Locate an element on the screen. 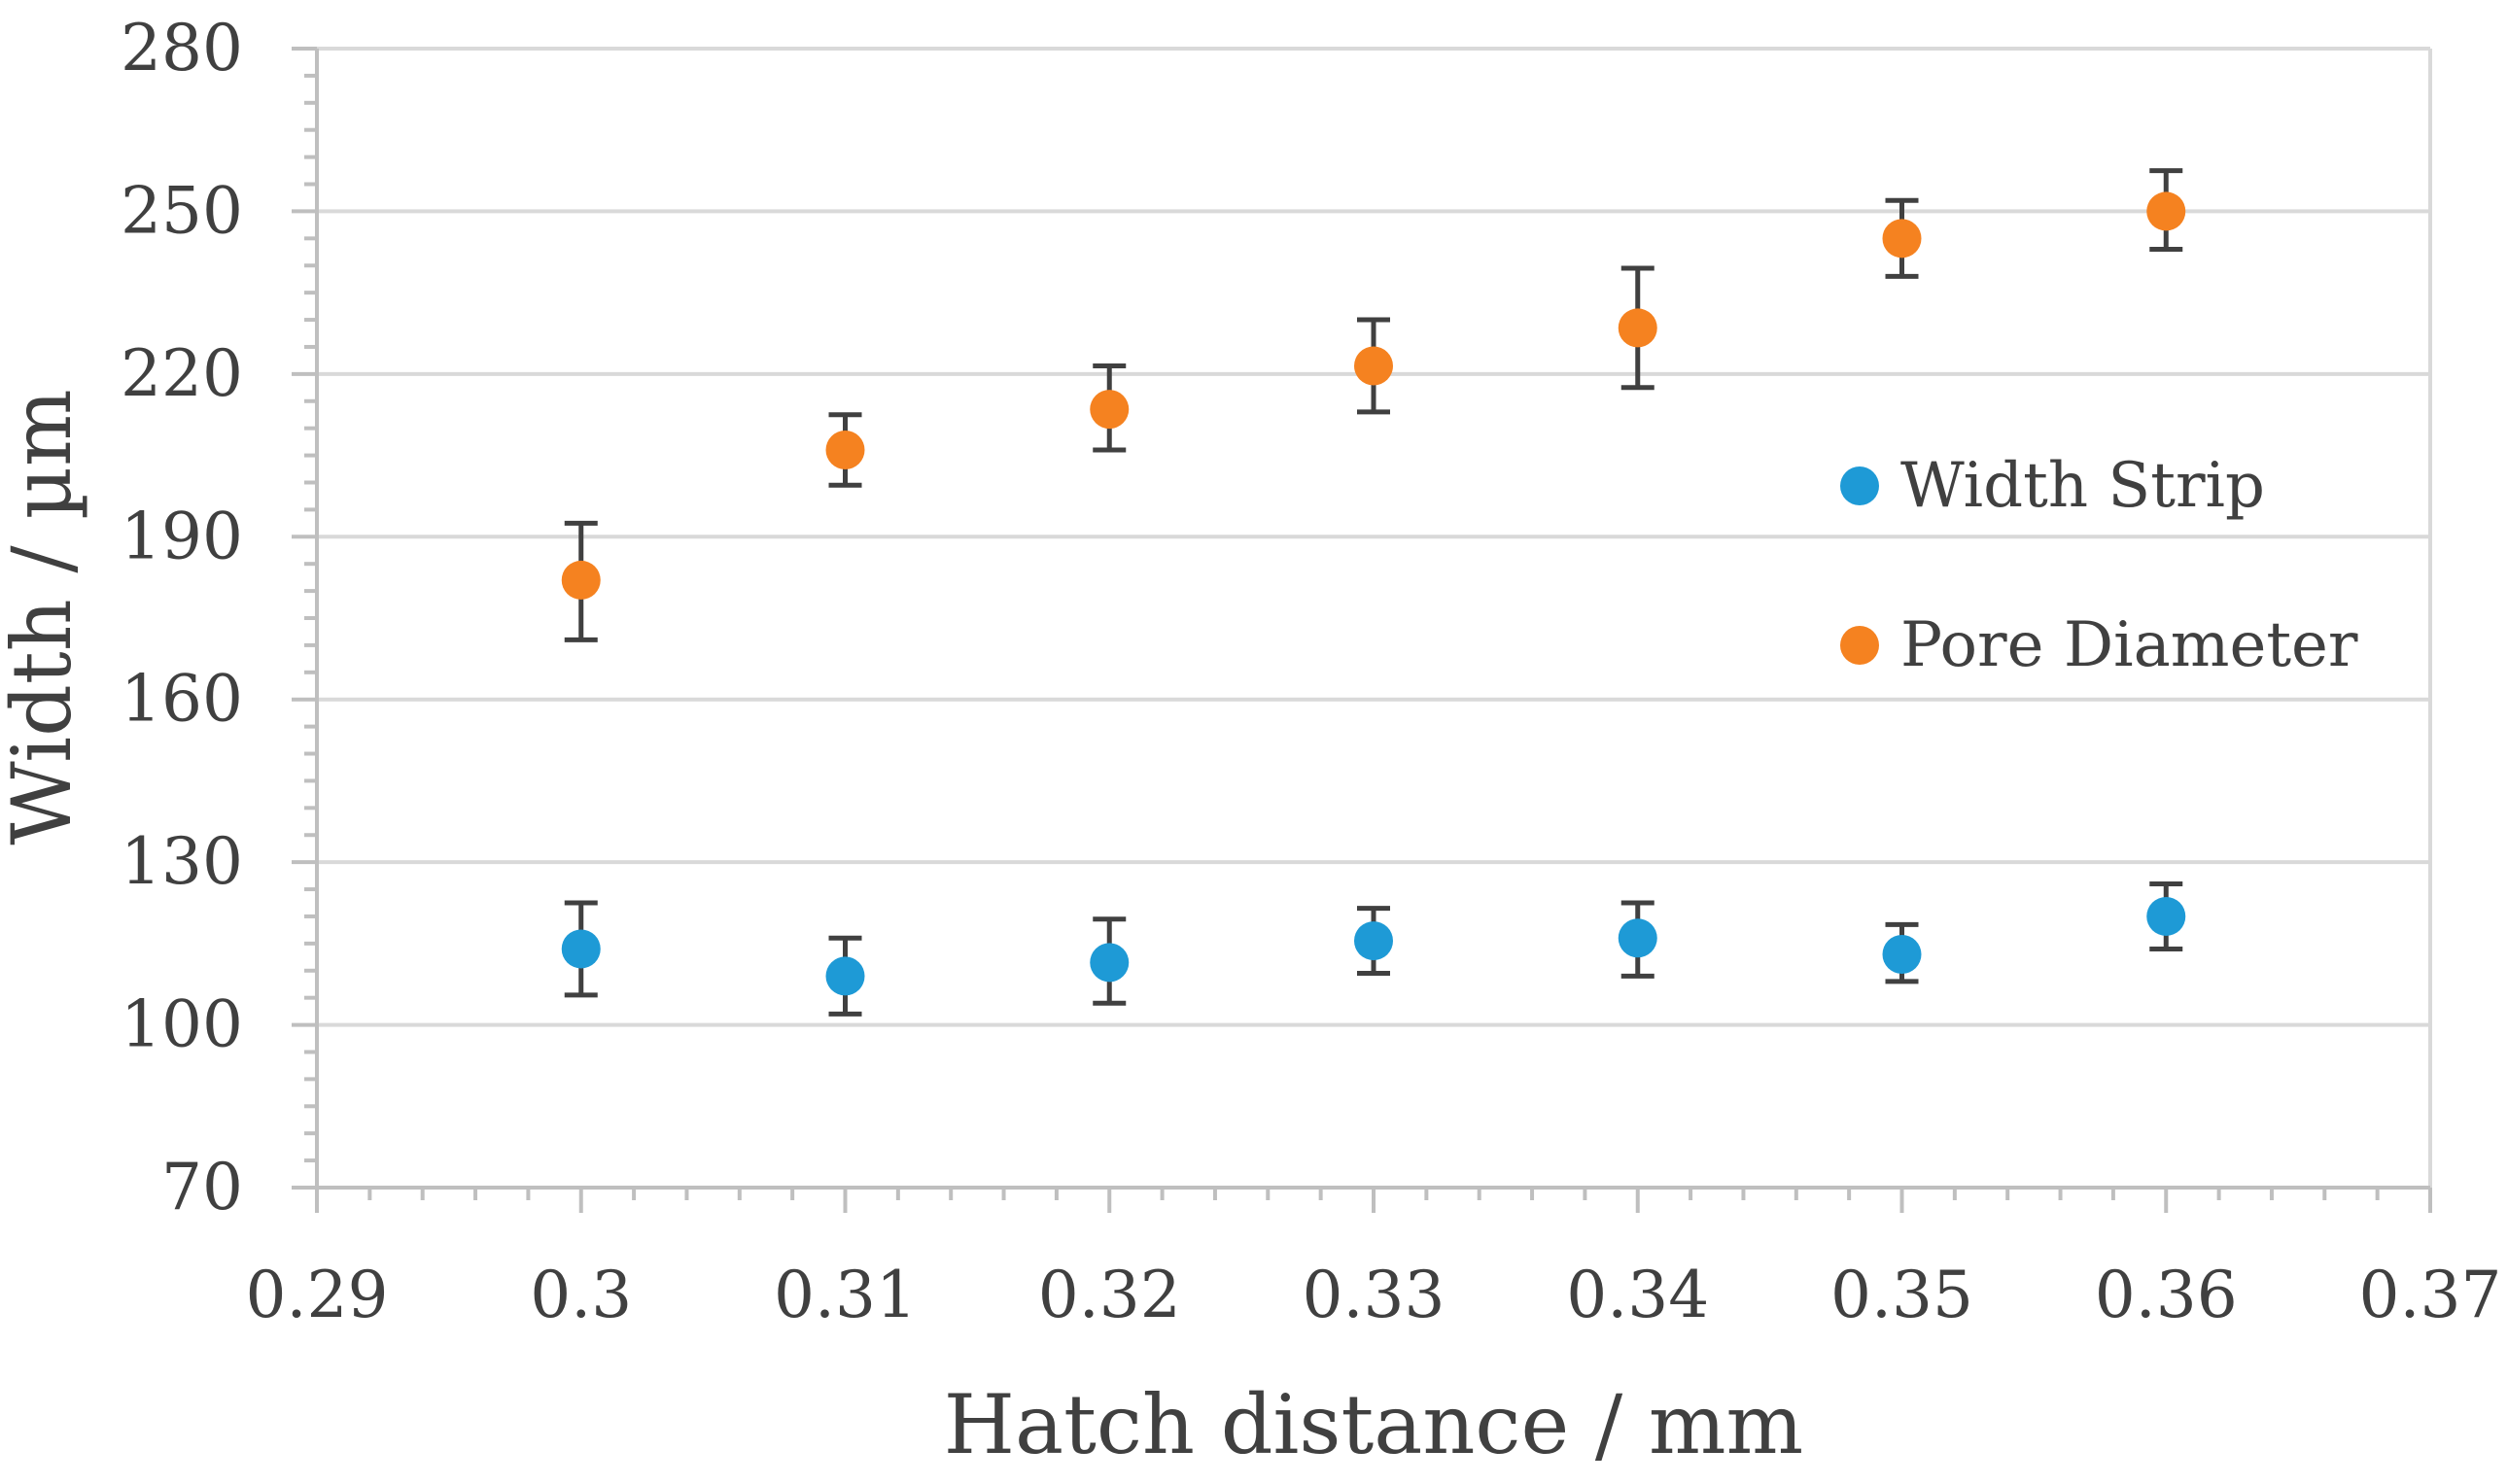 This screenshot has height=1484, width=2508. y-tick-label: 220 is located at coordinates (182, 373).